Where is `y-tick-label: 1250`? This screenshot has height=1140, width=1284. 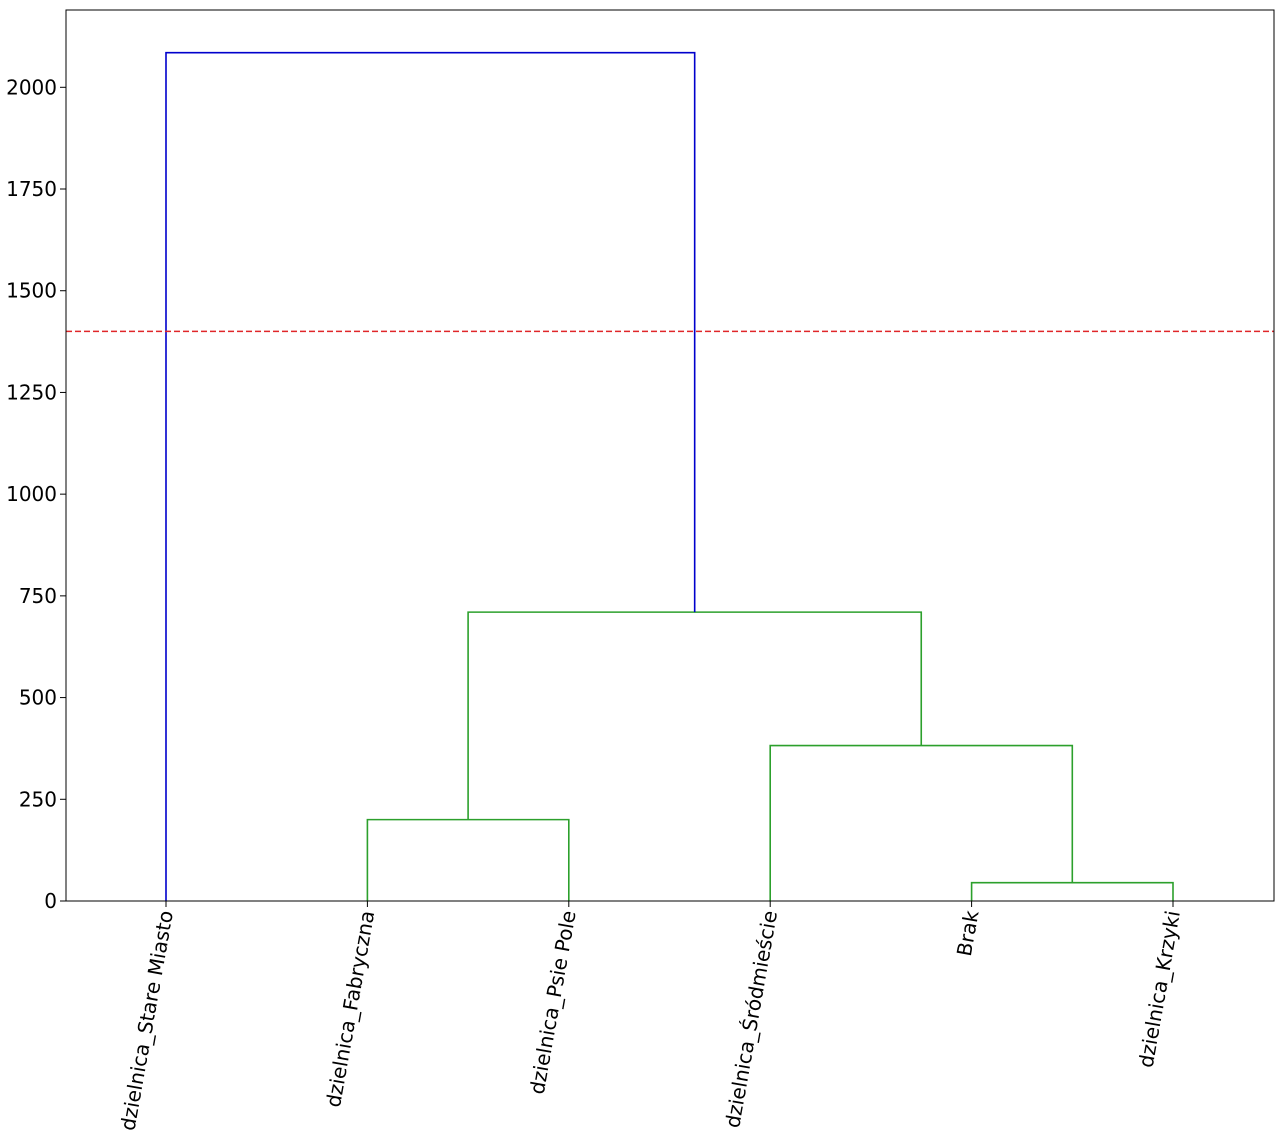 y-tick-label: 1250 is located at coordinates (31, 392).